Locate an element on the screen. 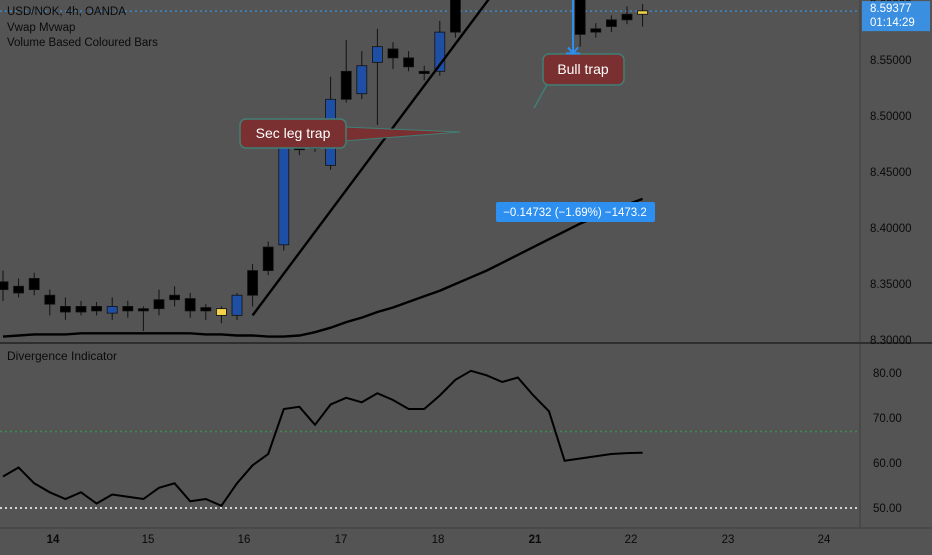 The height and width of the screenshot is (555, 932). reference-lines-layer is located at coordinates (430, 11).